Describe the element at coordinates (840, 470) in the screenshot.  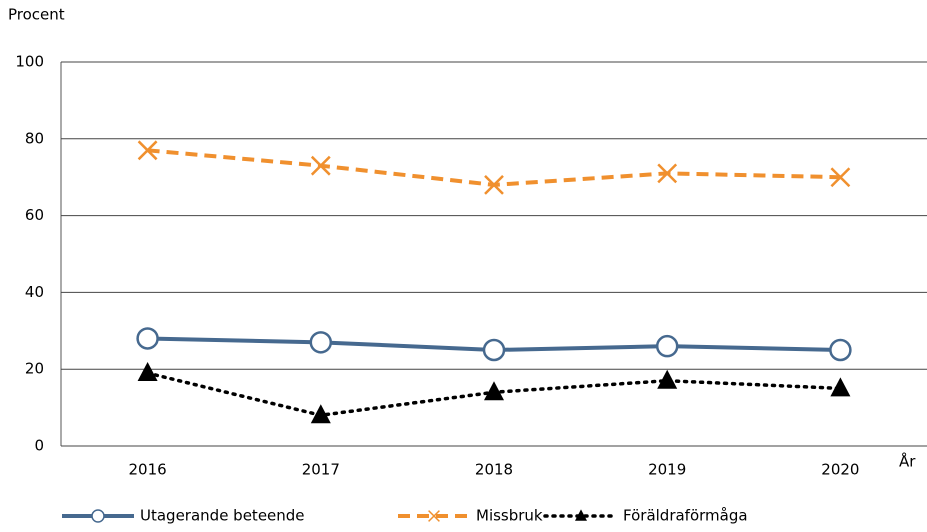
I see `x-tick-label: 2020` at that location.